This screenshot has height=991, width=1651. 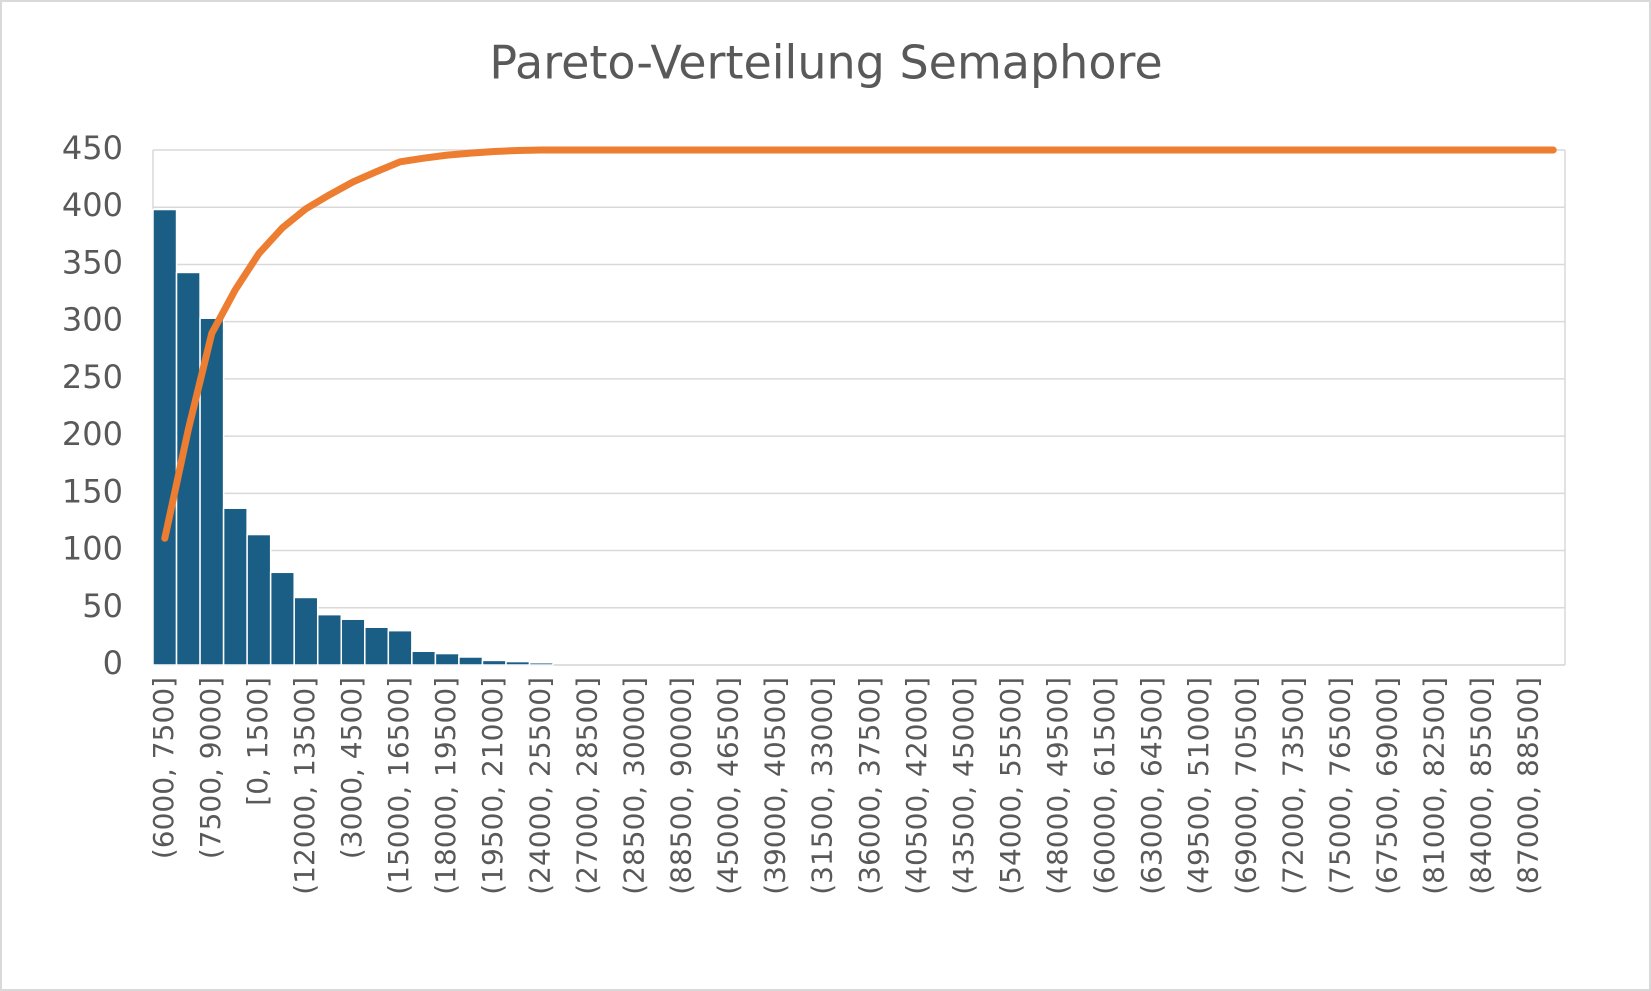 What do you see at coordinates (1245, 786) in the screenshot?
I see `x-tick-label: (69000, 70500]` at bounding box center [1245, 786].